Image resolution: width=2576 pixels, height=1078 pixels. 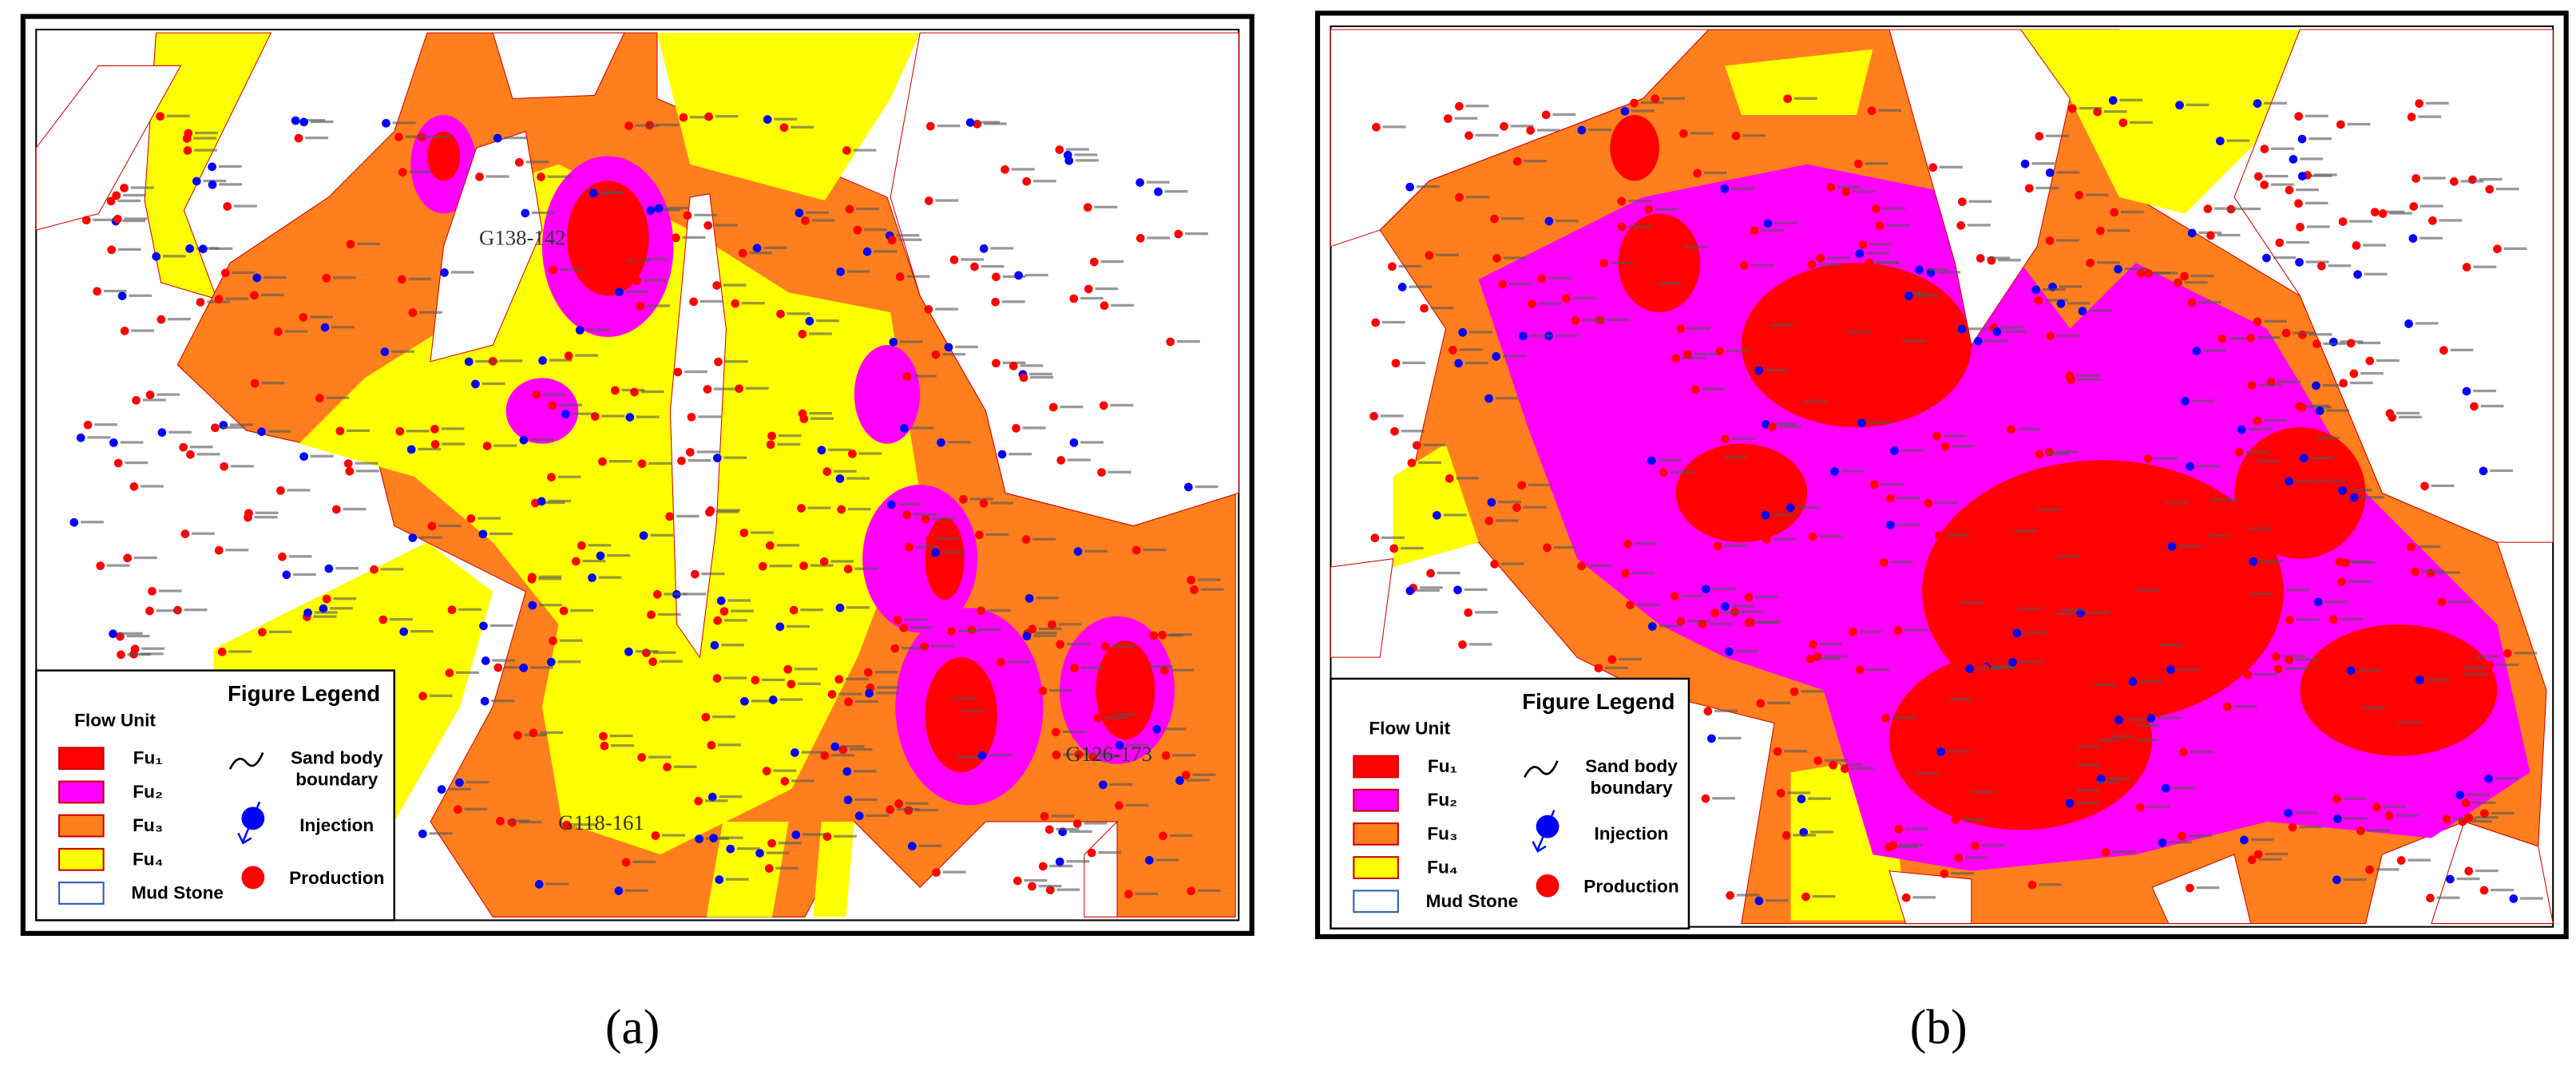 I want to click on legend-text: Injection, so click(x=336, y=825).